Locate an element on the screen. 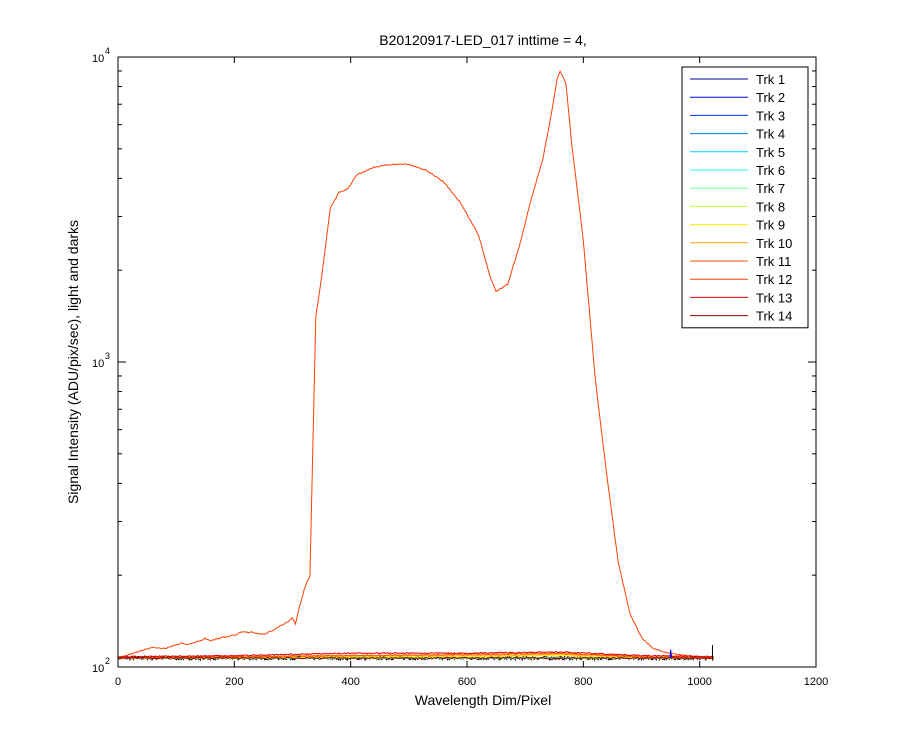 The width and height of the screenshot is (900, 750). legend-label: Trk 1 is located at coordinates (770, 79).